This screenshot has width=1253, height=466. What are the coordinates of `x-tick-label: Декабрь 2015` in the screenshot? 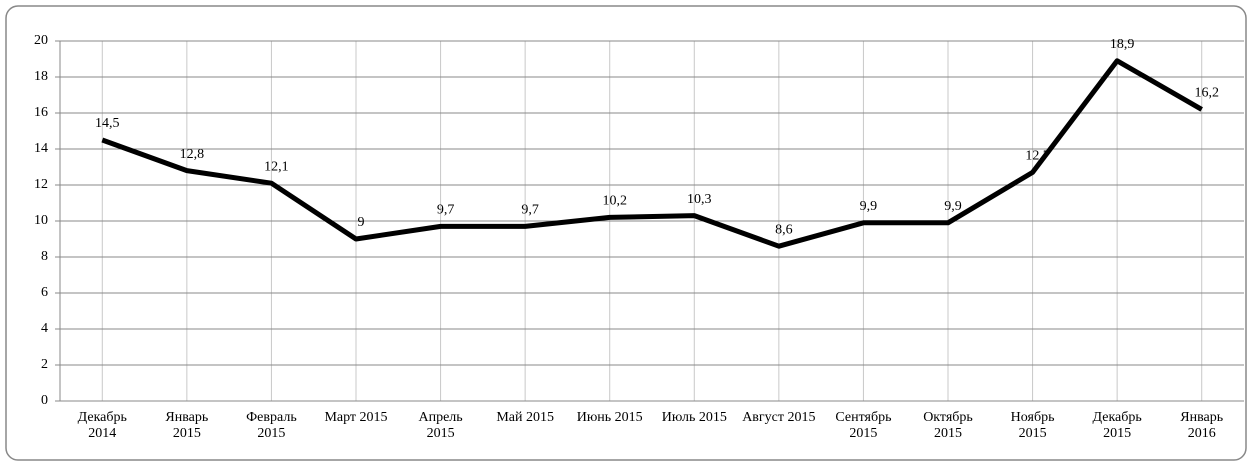 It's located at (1117, 425).